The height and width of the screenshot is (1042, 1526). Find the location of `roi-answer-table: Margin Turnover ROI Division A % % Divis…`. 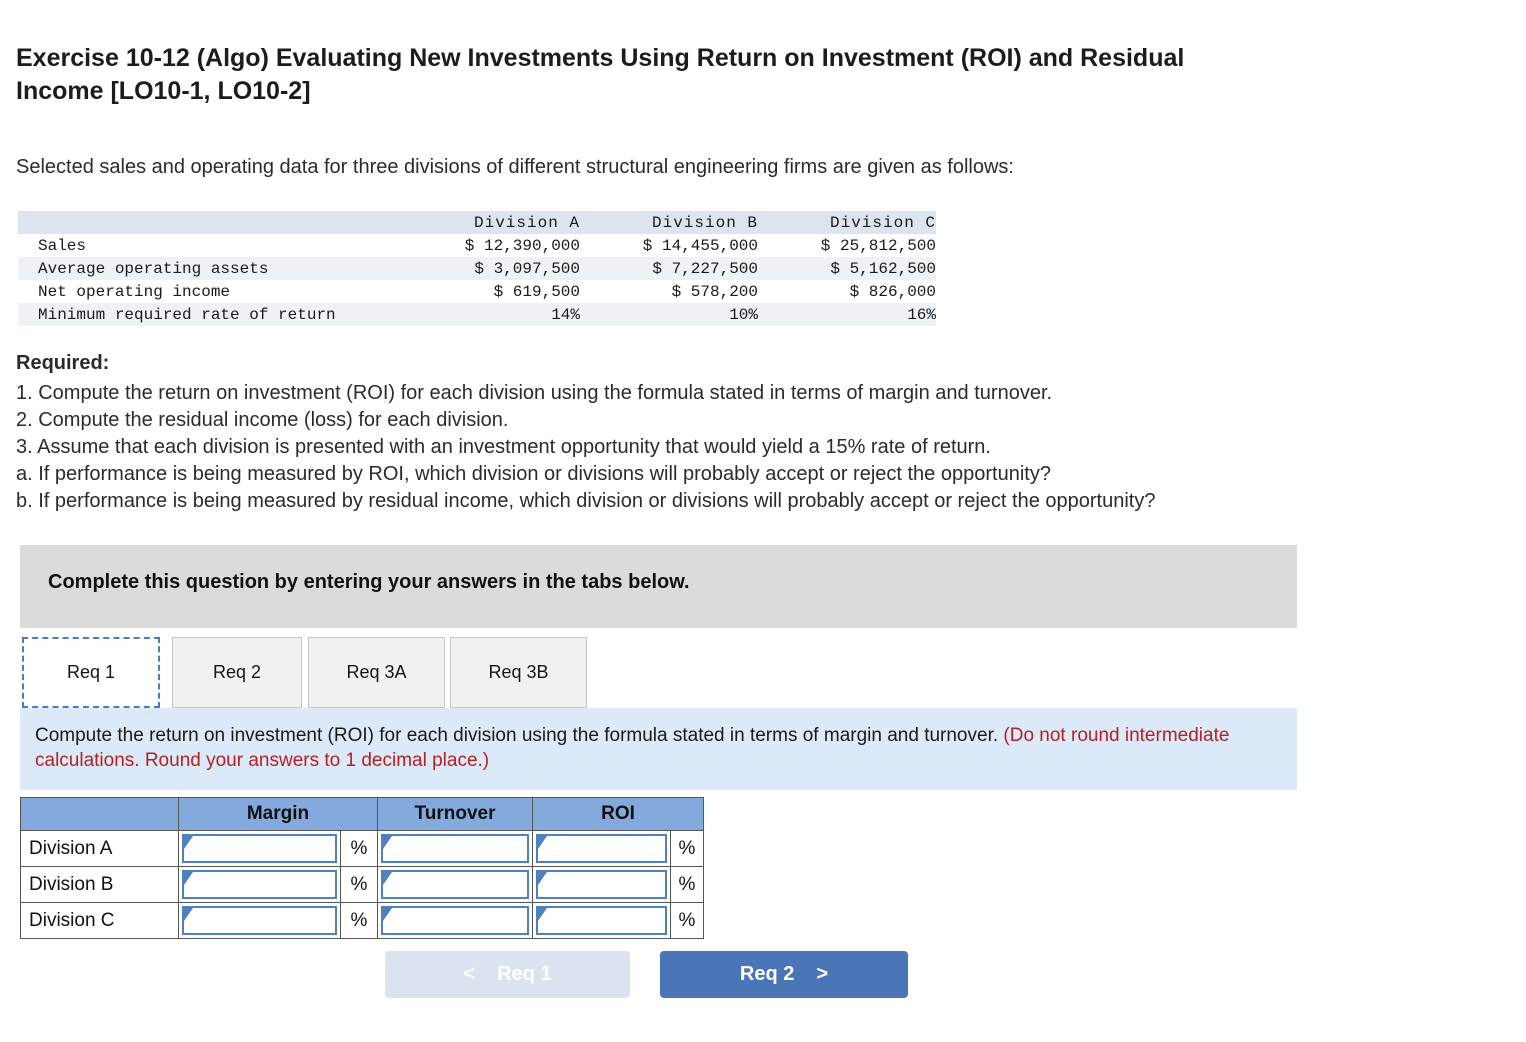

roi-answer-table: Margin Turnover ROI Division A % % Divis… is located at coordinates (362, 868).